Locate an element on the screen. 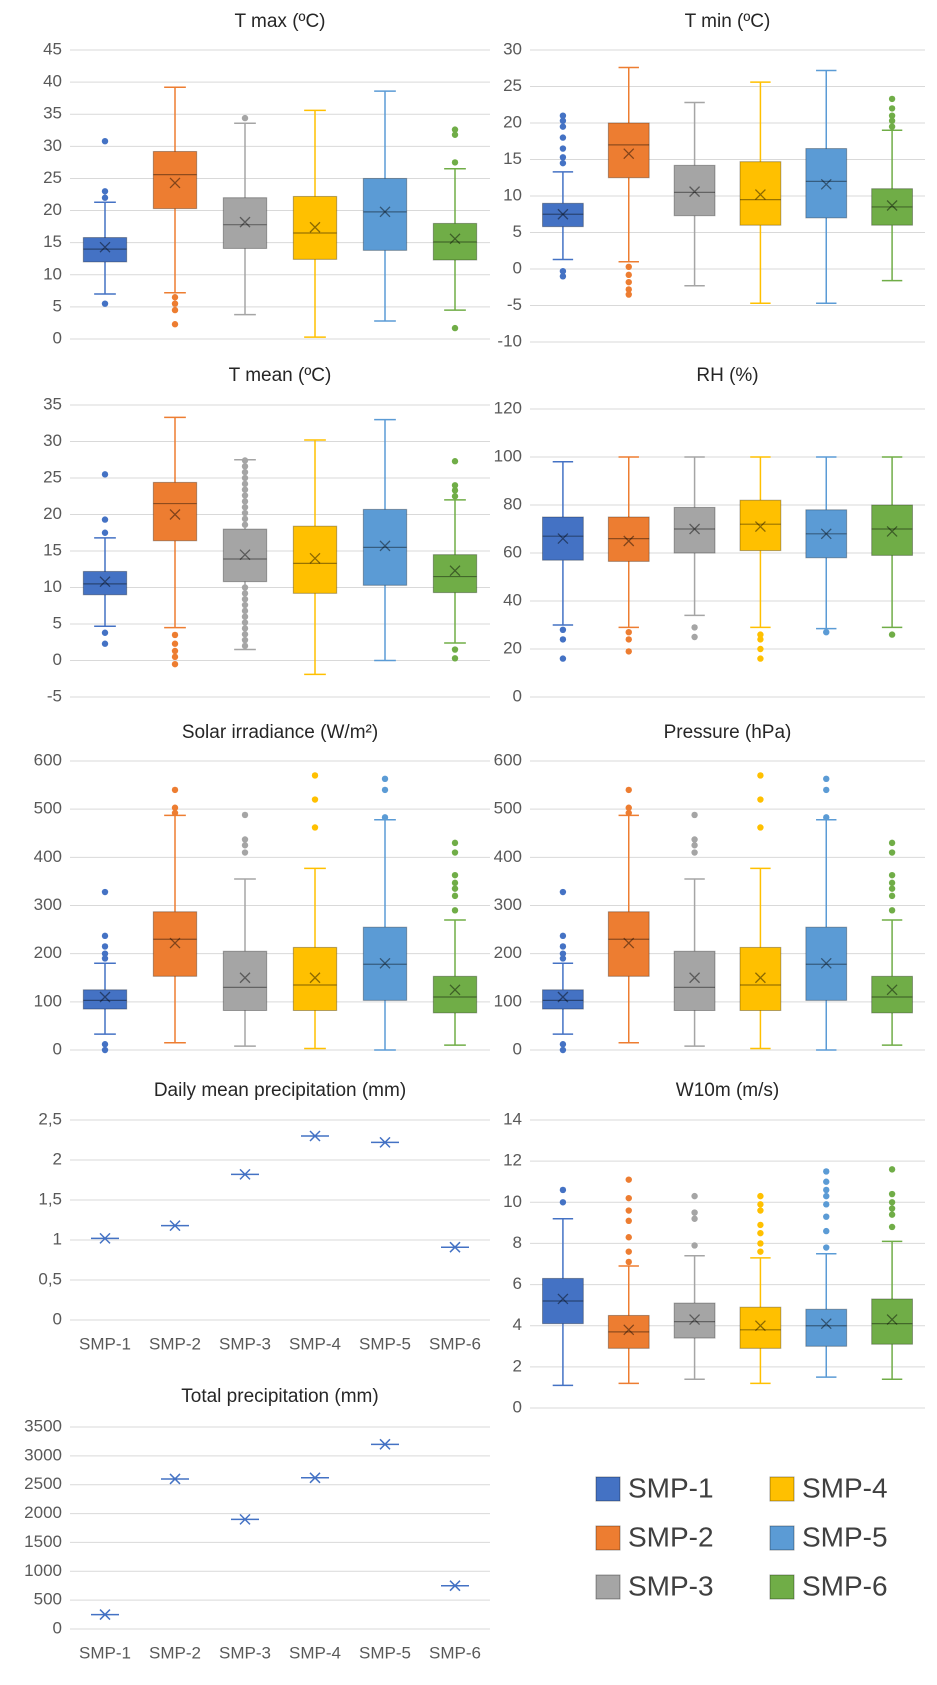 This screenshot has width=937, height=1685. y-tick-label: 20 is located at coordinates (512, 121).